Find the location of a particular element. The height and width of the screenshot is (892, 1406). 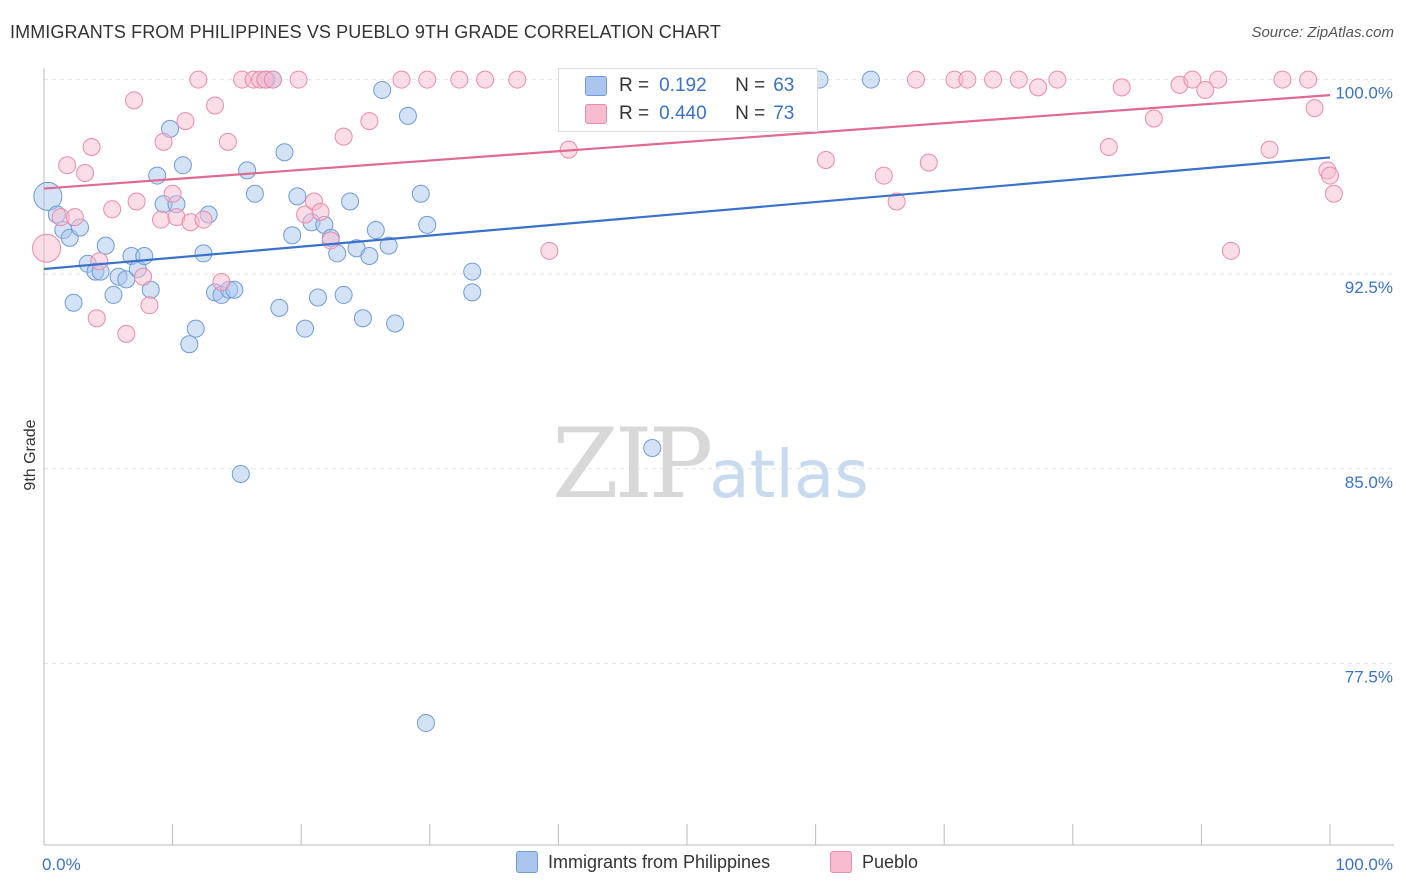

y-tick-label: 77.5% is located at coordinates (1369, 676).